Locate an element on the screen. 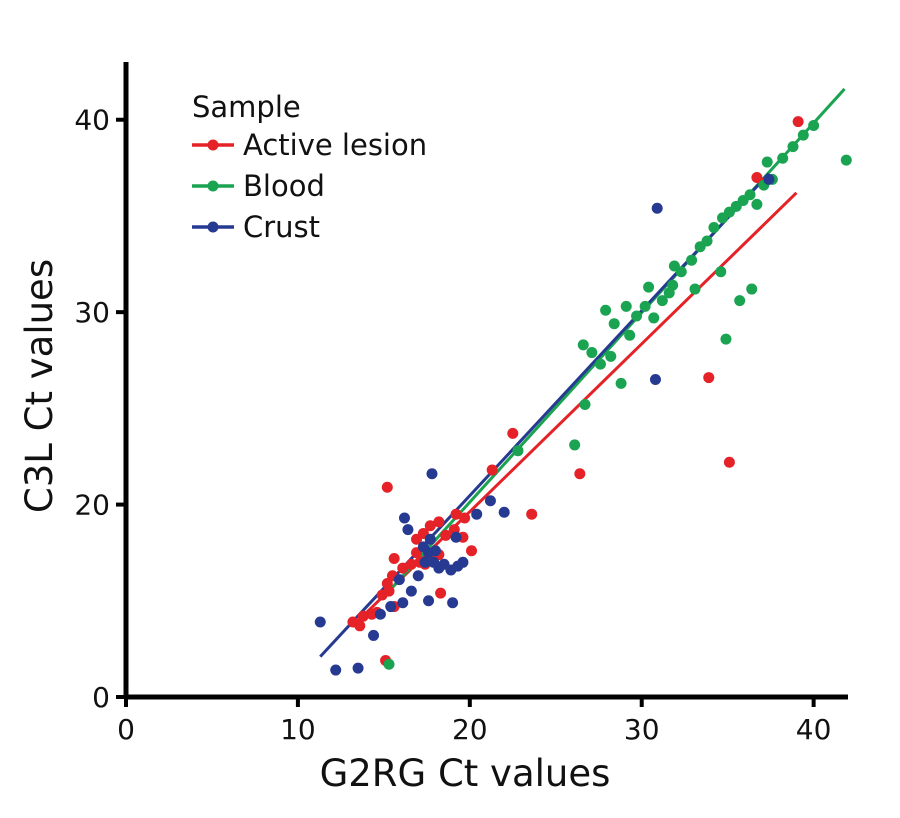 The height and width of the screenshot is (818, 900). legend-label: Active lesion is located at coordinates (335, 145).